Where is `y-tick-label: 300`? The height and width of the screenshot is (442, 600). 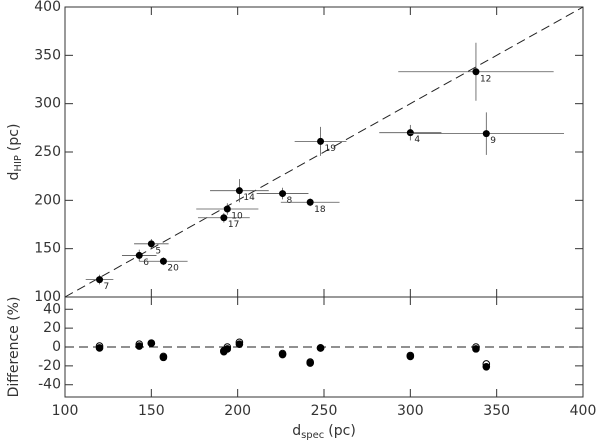
y-tick-label: 300 is located at coordinates (47, 104).